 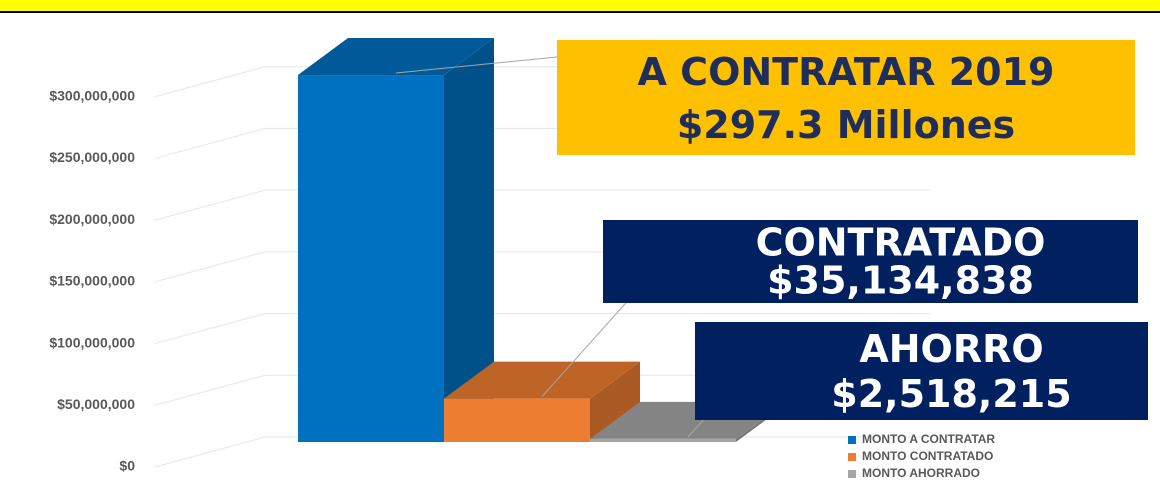 What do you see at coordinates (951, 349) in the screenshot?
I see `label-title: AHORRO` at bounding box center [951, 349].